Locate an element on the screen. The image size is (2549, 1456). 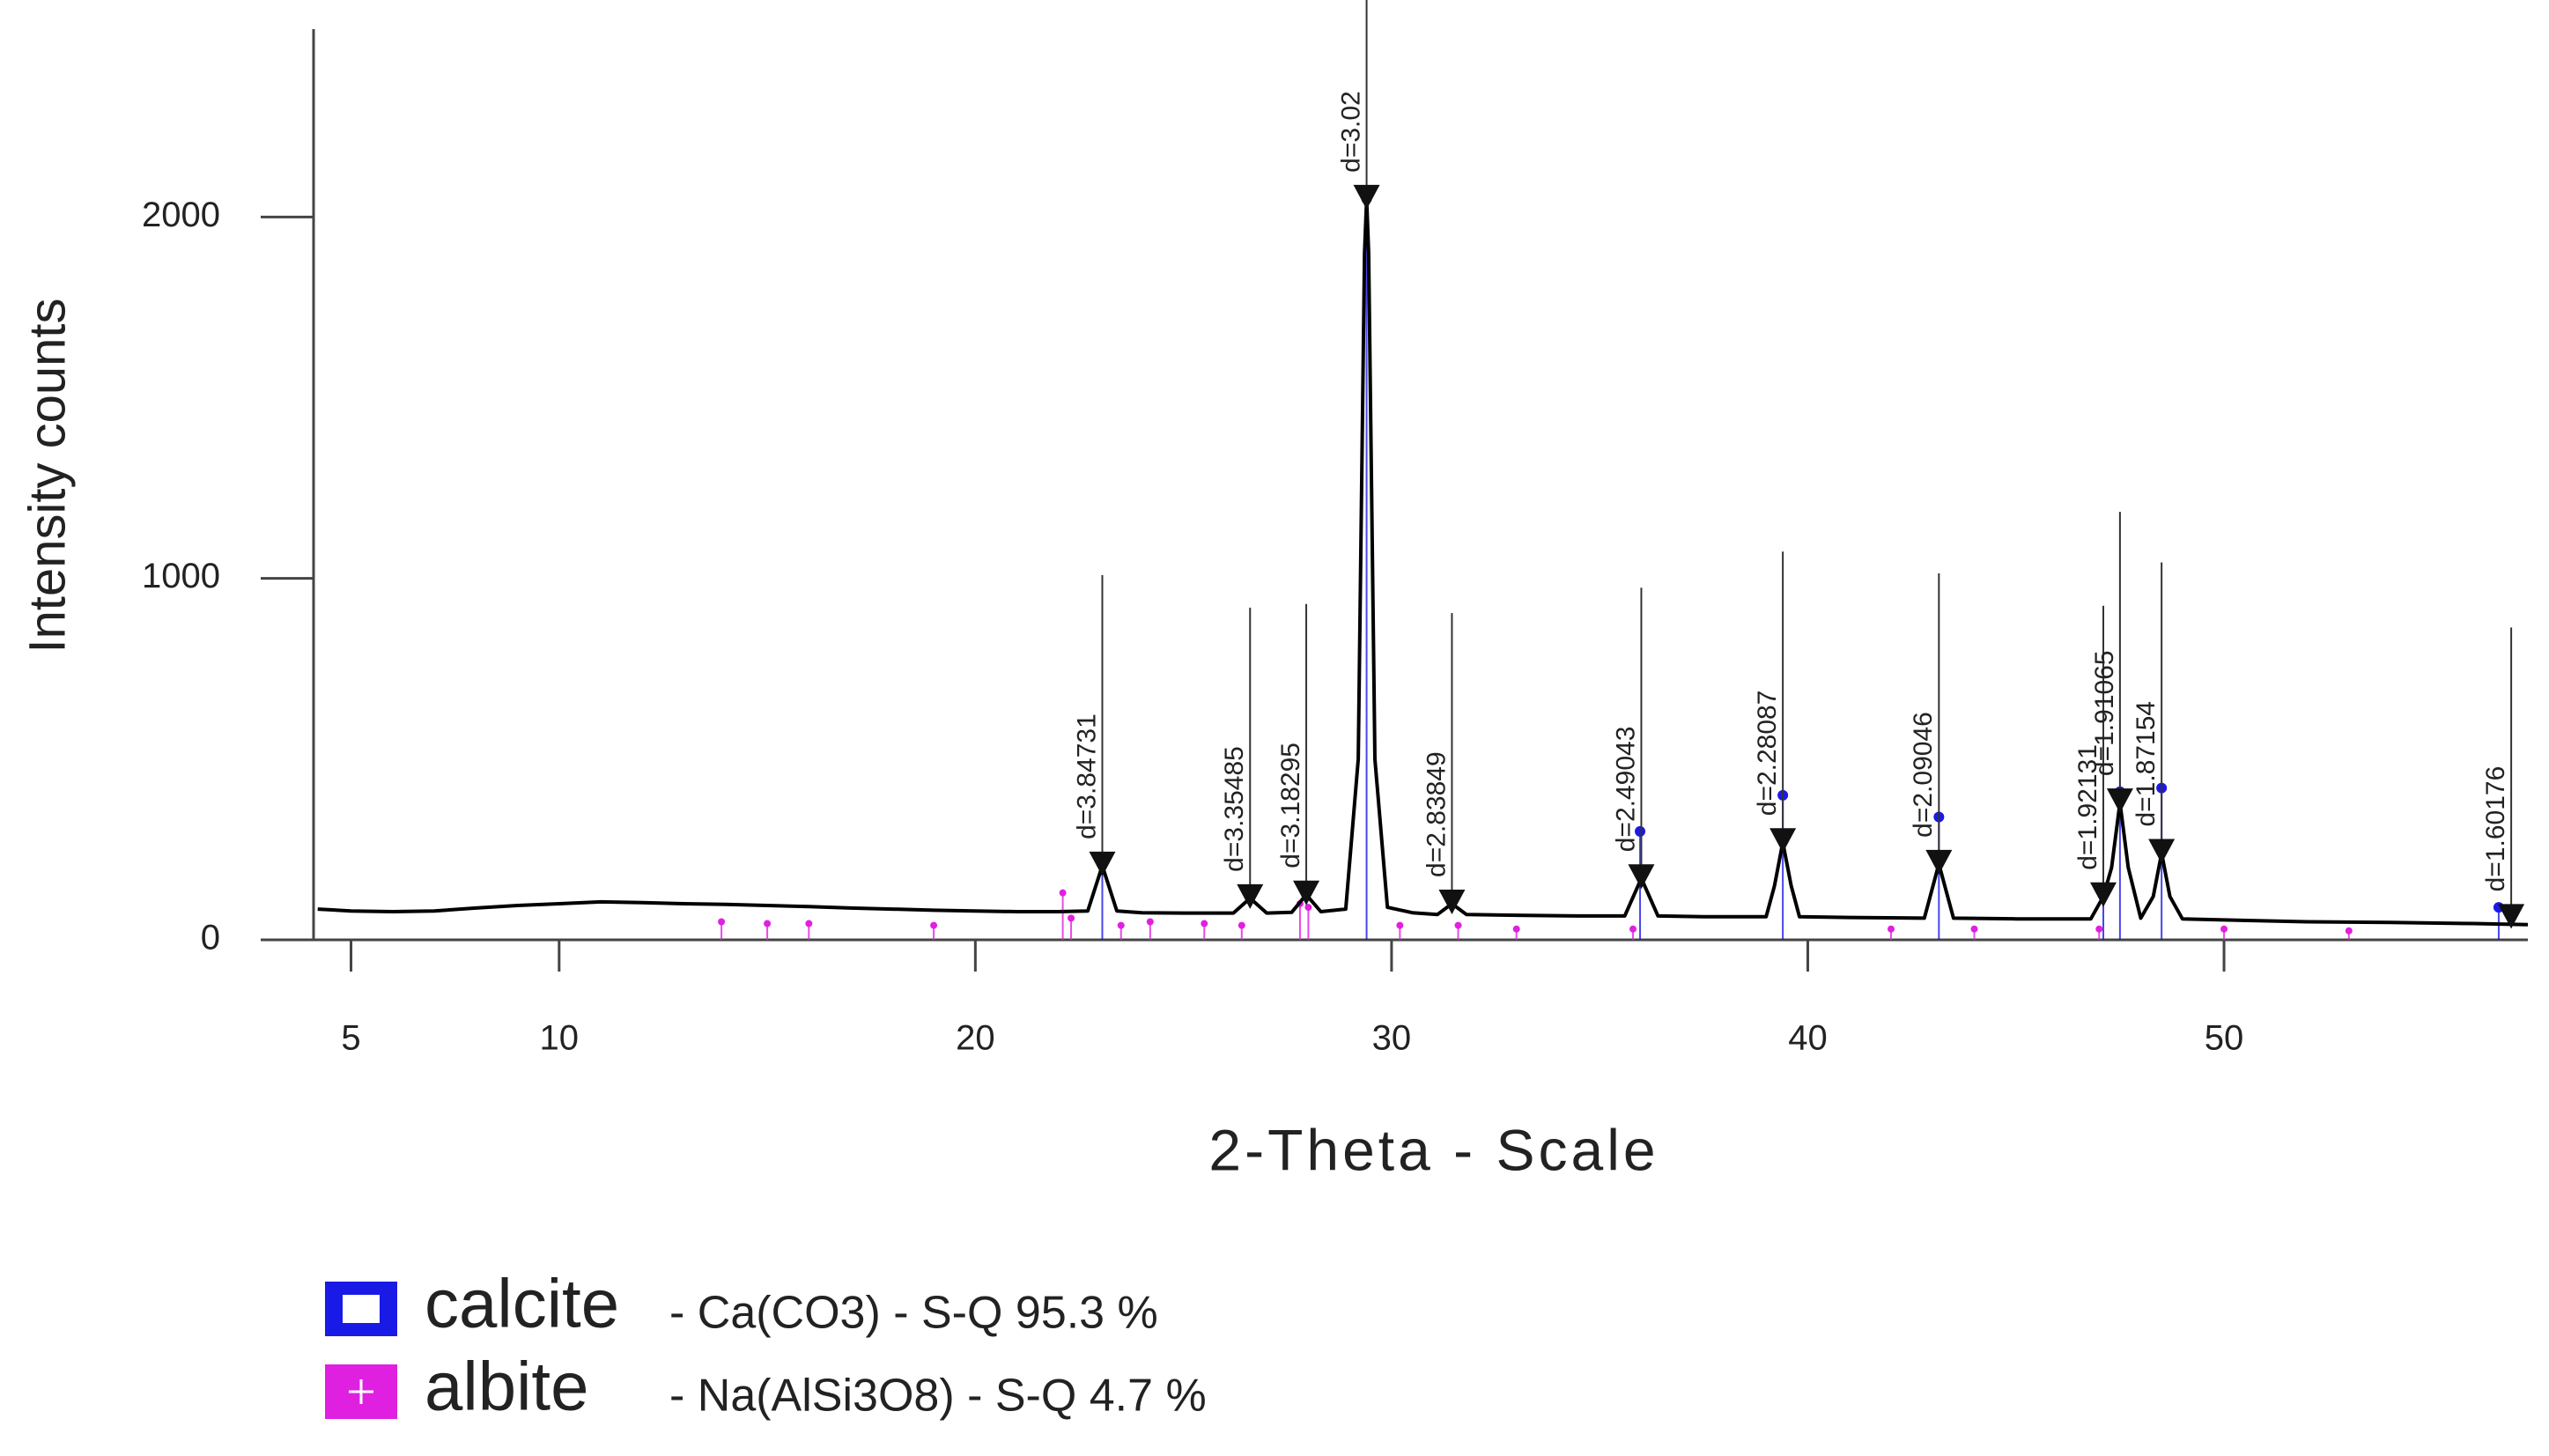
legend-formula: - Na(AlSi3O8) - S-Q 4.7 % is located at coordinates (938, 1396).